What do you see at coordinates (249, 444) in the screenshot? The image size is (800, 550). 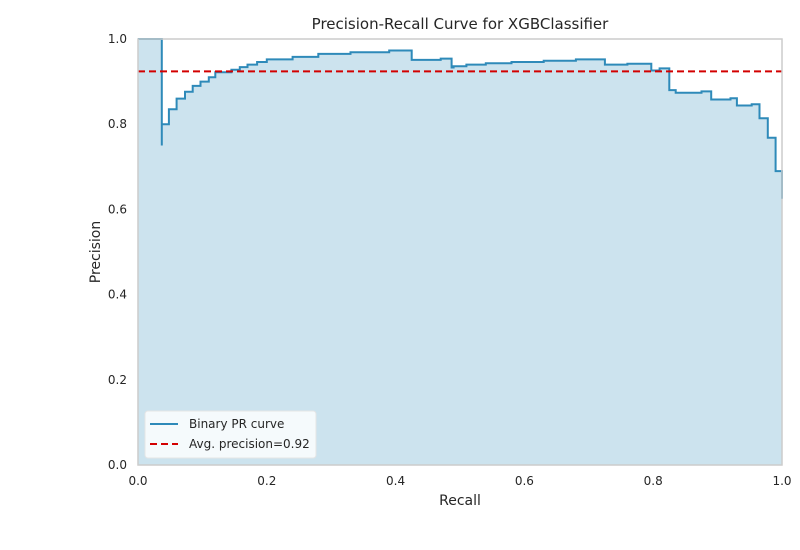 I see `legend-label-avg-precision: Avg. precision=0.92` at bounding box center [249, 444].